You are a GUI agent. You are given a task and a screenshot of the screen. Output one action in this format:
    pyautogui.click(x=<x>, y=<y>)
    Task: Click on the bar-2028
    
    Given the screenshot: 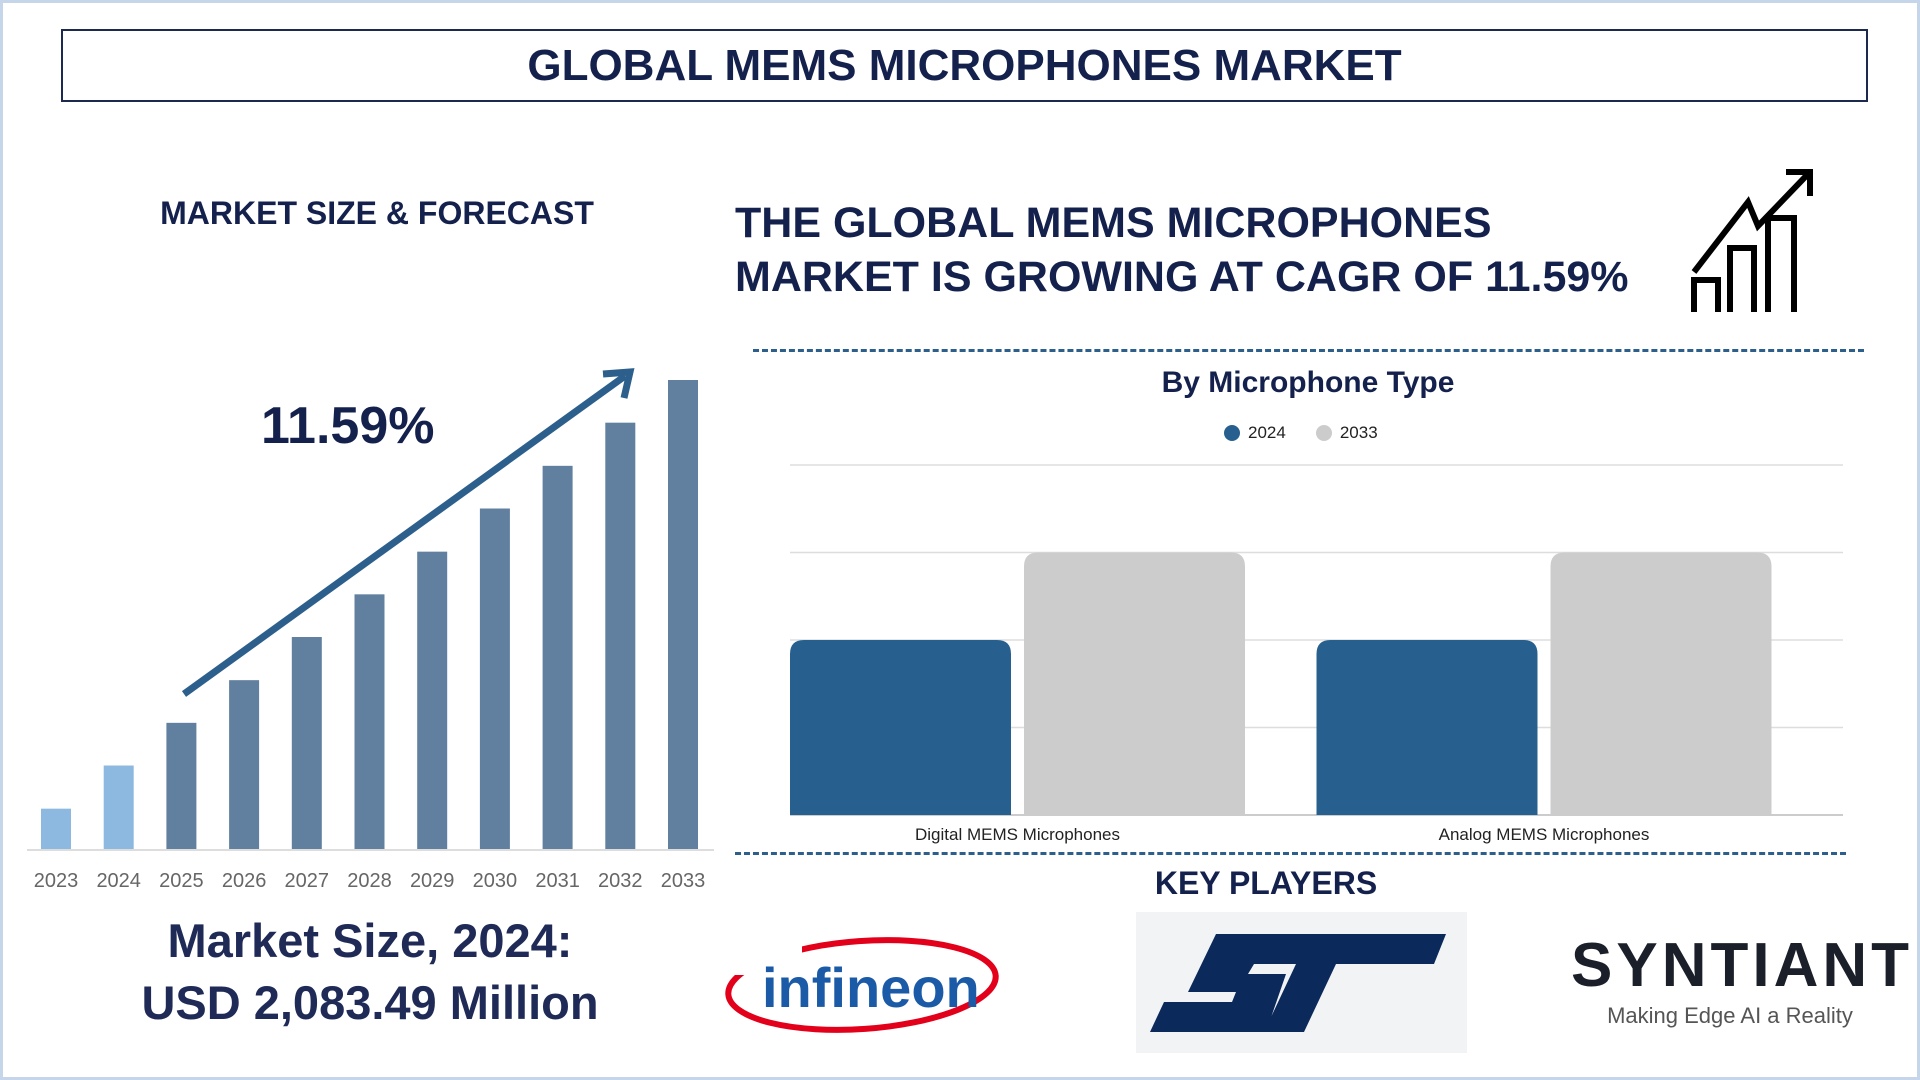 What is the action you would take?
    pyautogui.click(x=369, y=721)
    